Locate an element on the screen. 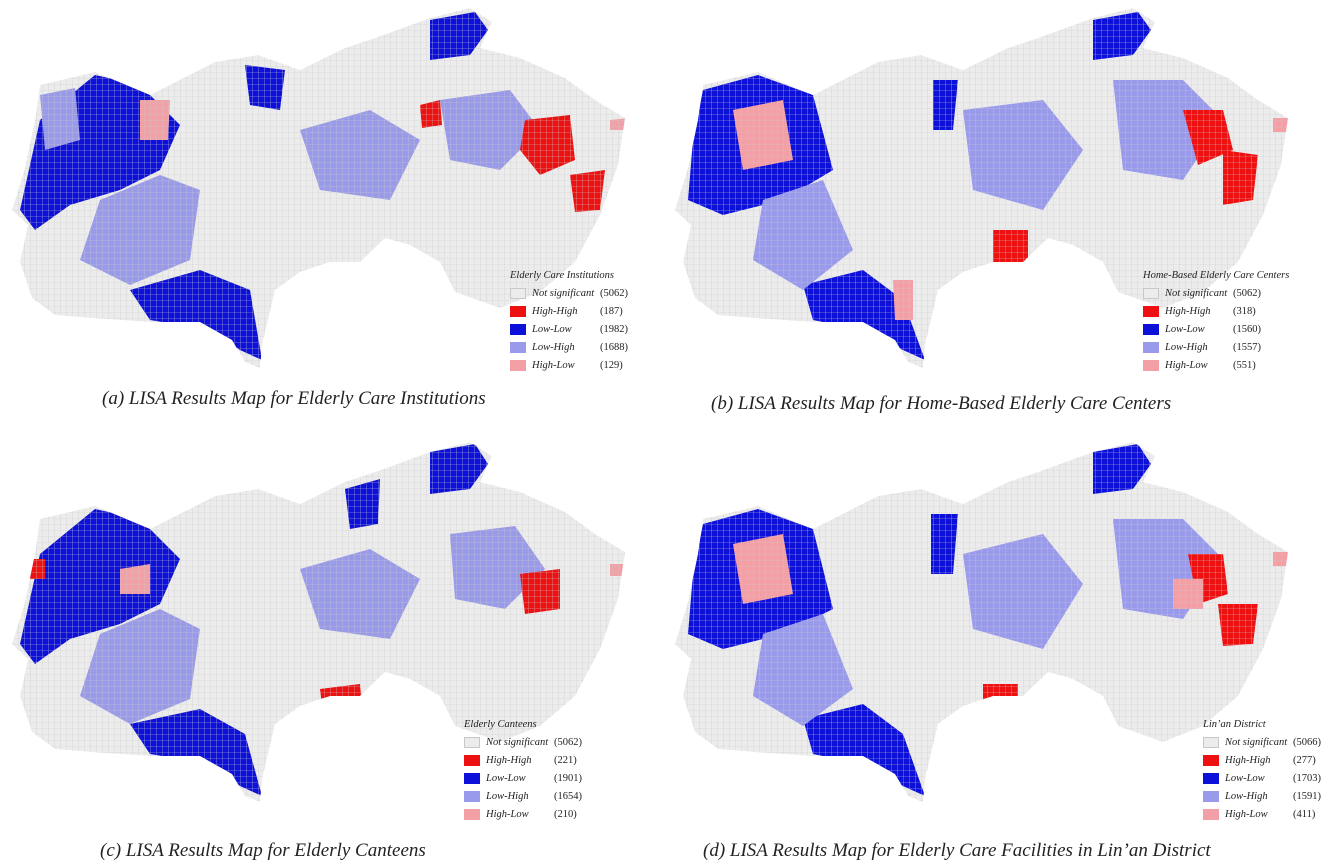 The image size is (1325, 868). legend-row-high-high: High-High (277) is located at coordinates (1262, 760).